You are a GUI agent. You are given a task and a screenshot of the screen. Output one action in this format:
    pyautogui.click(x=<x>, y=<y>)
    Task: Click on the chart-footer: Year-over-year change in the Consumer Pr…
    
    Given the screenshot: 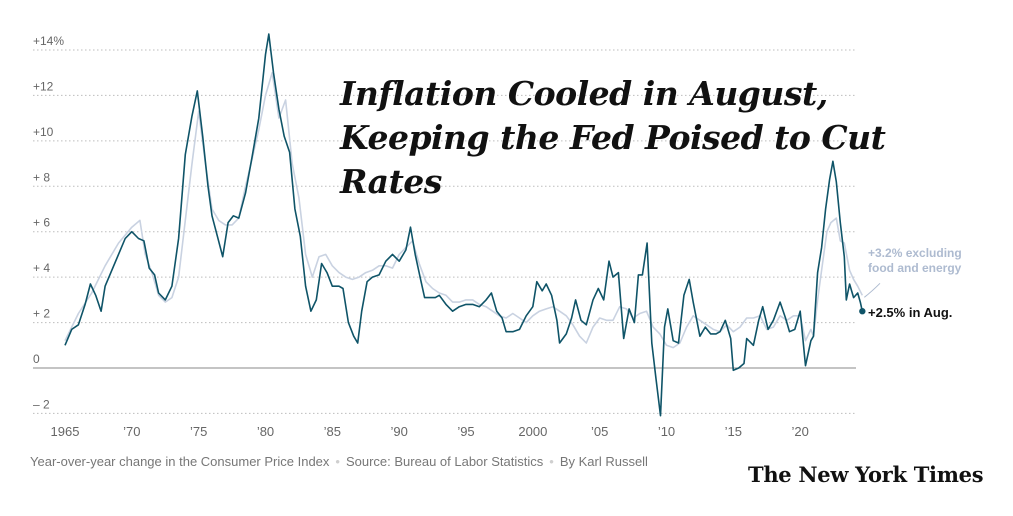 What is the action you would take?
    pyautogui.click(x=339, y=461)
    